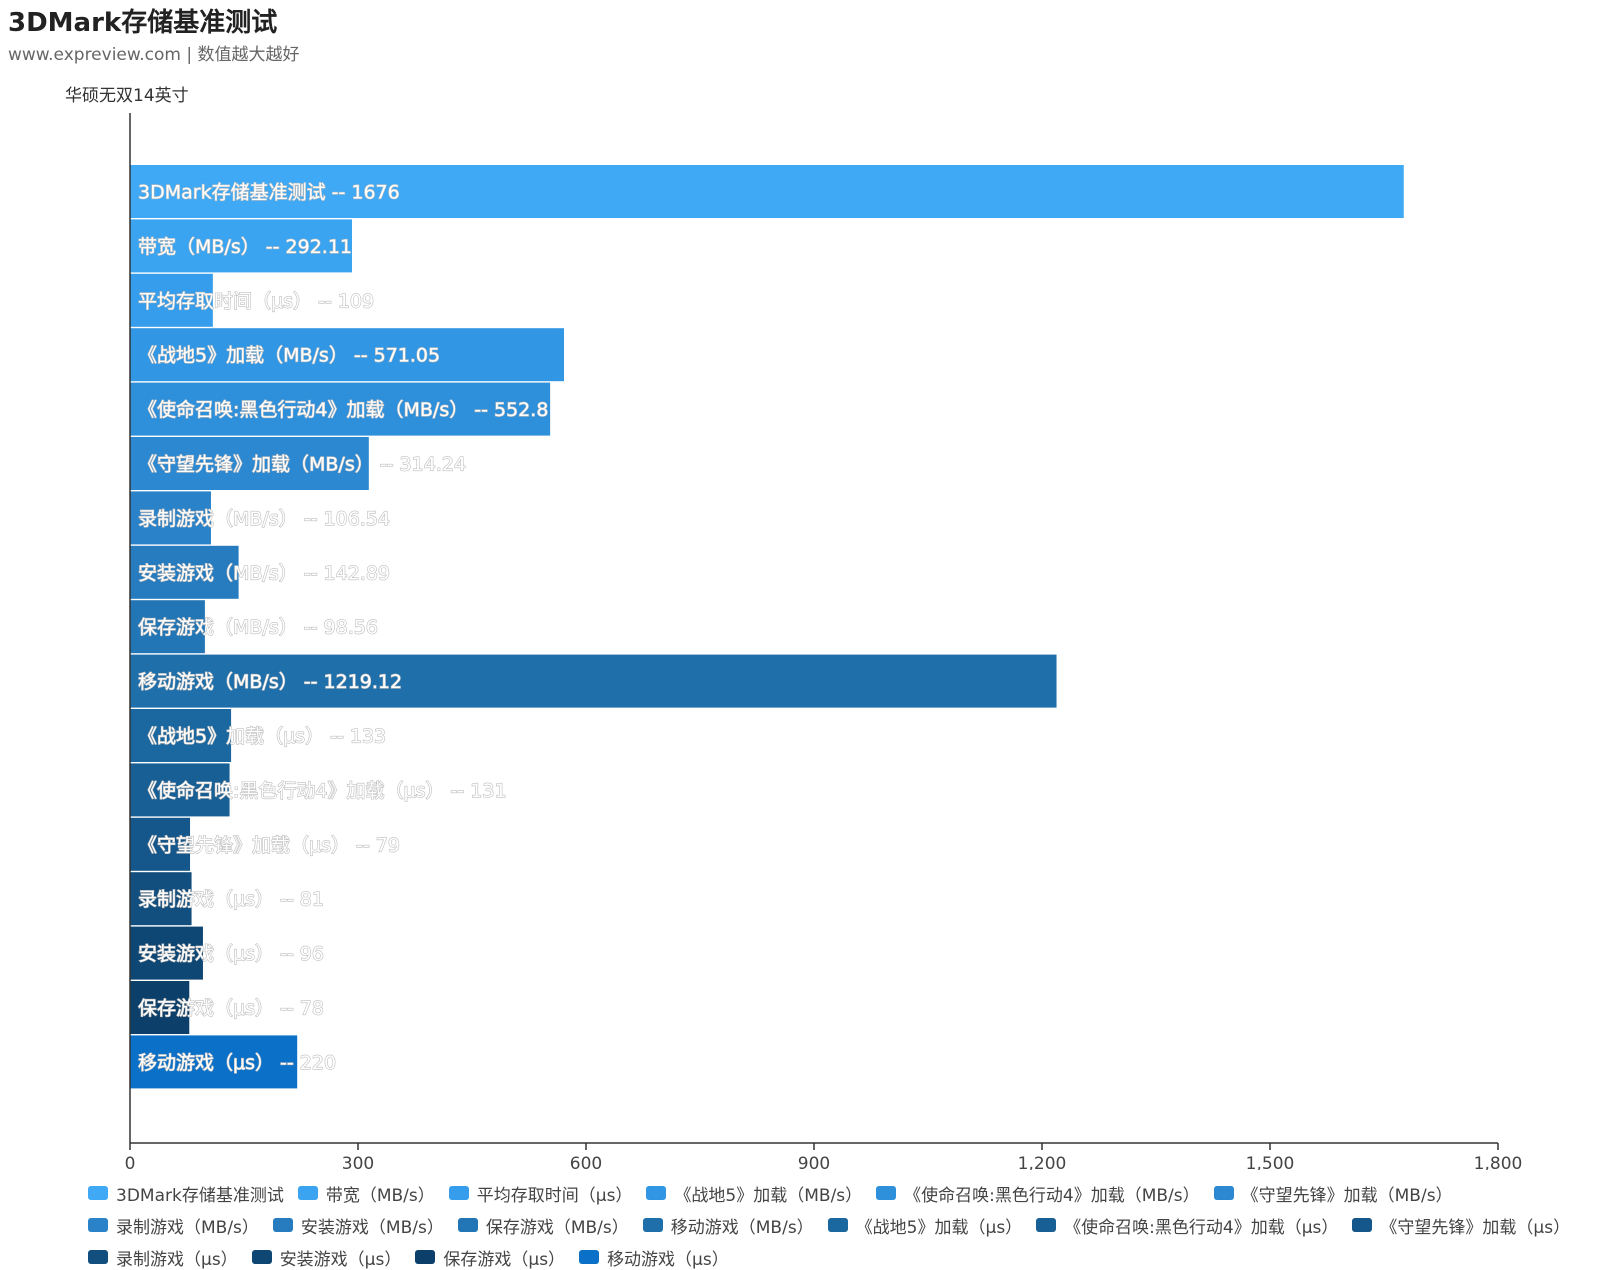 The width and height of the screenshot is (1620, 1270). I want to click on bar-label-12: 《守望先锋》加载（μs） -- 79, so click(269, 845).